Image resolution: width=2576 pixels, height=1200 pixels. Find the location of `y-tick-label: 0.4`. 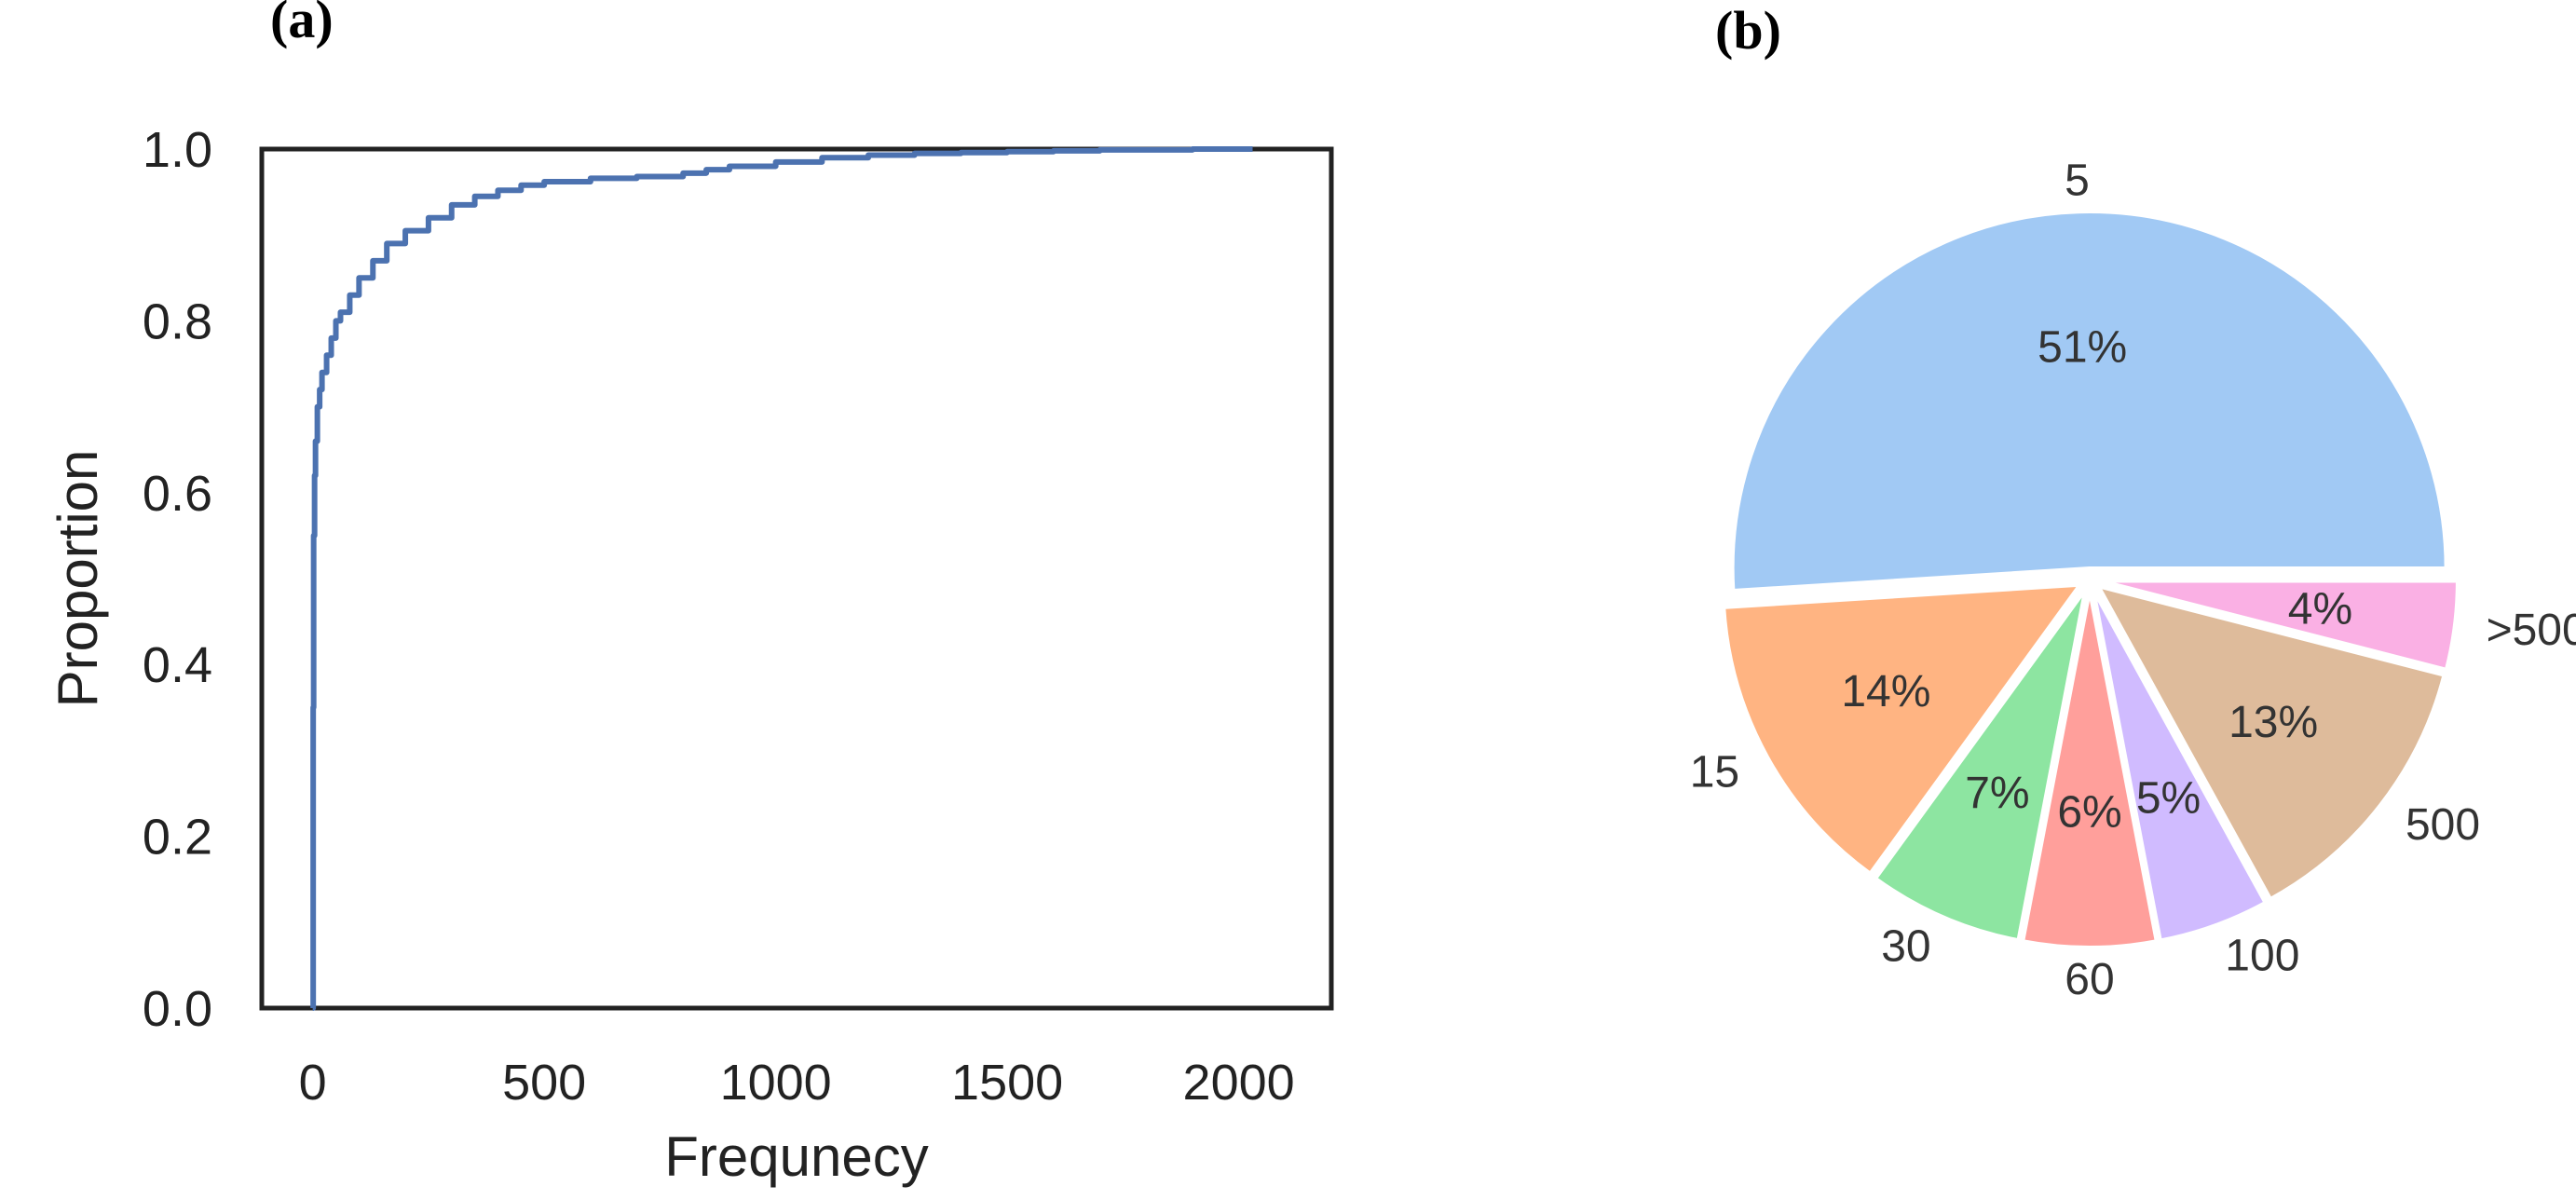

y-tick-label: 0.4 is located at coordinates (177, 665).